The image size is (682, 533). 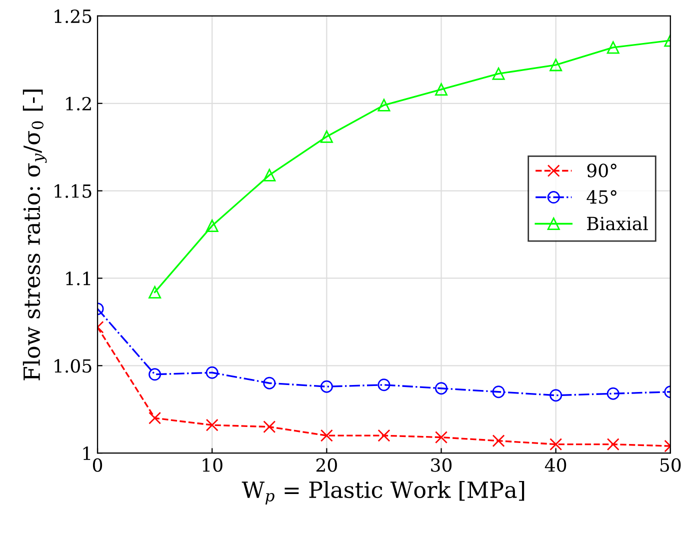 I want to click on x-tick-label: 10, so click(x=212, y=465).